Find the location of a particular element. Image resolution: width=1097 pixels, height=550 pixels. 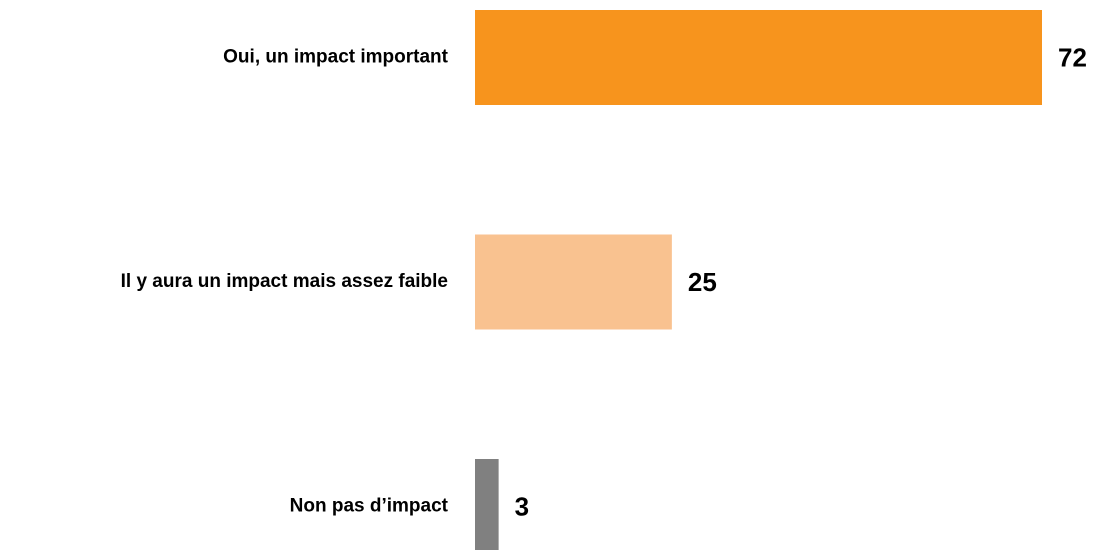

category-label: Non pas d’impact is located at coordinates (369, 506).